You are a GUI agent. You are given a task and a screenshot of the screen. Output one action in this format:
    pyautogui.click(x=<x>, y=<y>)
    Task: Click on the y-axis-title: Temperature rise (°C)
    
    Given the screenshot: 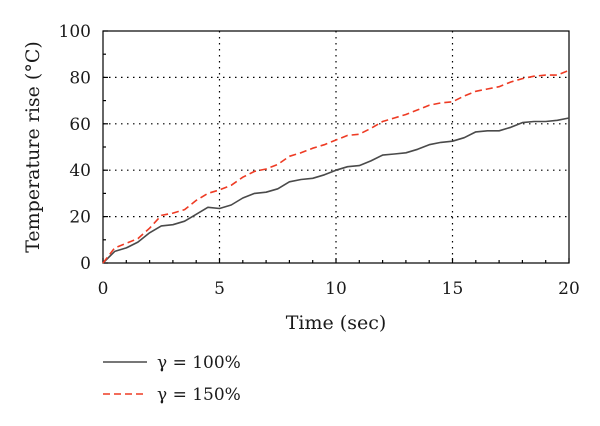 What is the action you would take?
    pyautogui.click(x=33, y=147)
    